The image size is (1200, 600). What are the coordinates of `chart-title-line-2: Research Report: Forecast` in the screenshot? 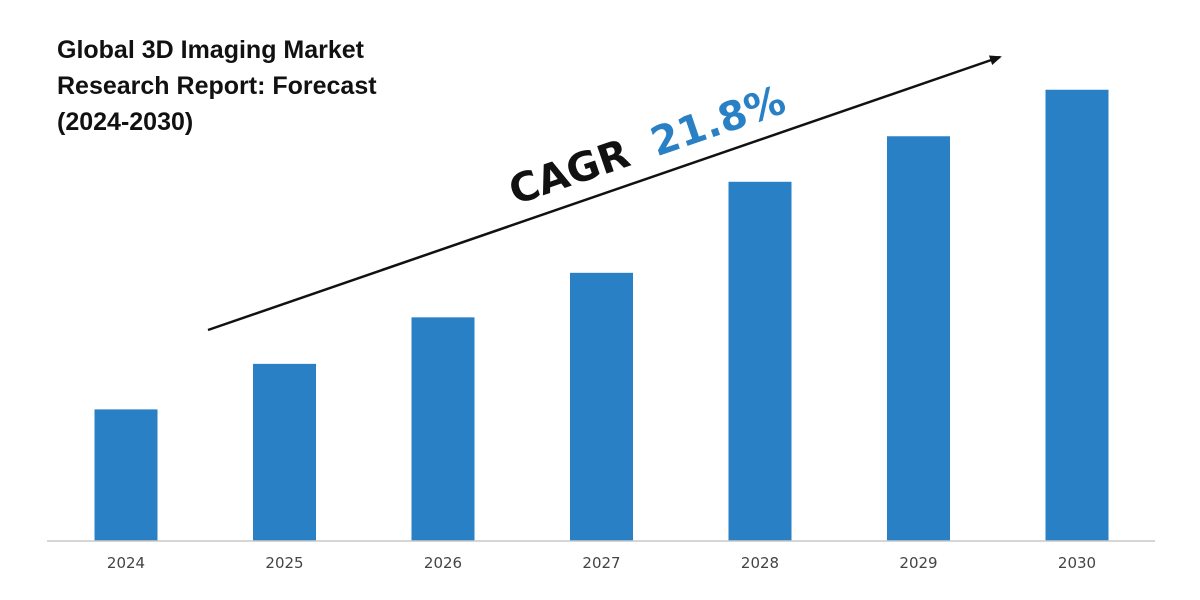 It's located at (217, 86).